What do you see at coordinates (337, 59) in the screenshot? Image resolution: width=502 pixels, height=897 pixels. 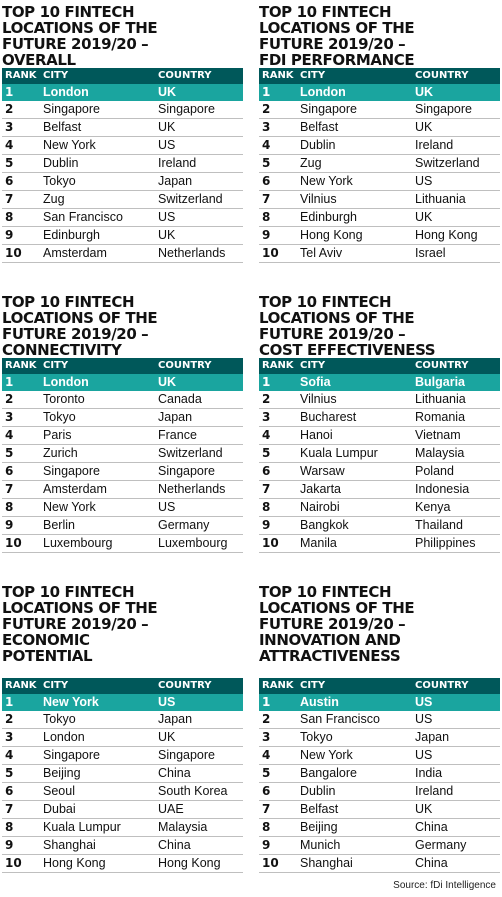 I see `title-line: FDI PERFORMANCE` at bounding box center [337, 59].